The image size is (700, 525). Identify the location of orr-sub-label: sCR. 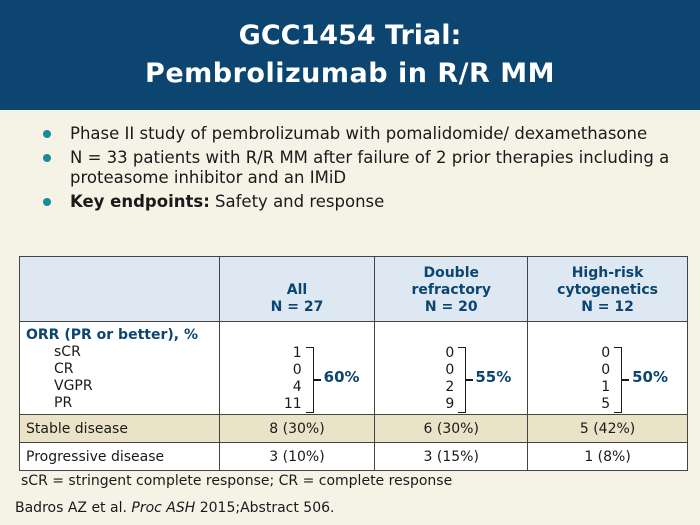
(67, 352).